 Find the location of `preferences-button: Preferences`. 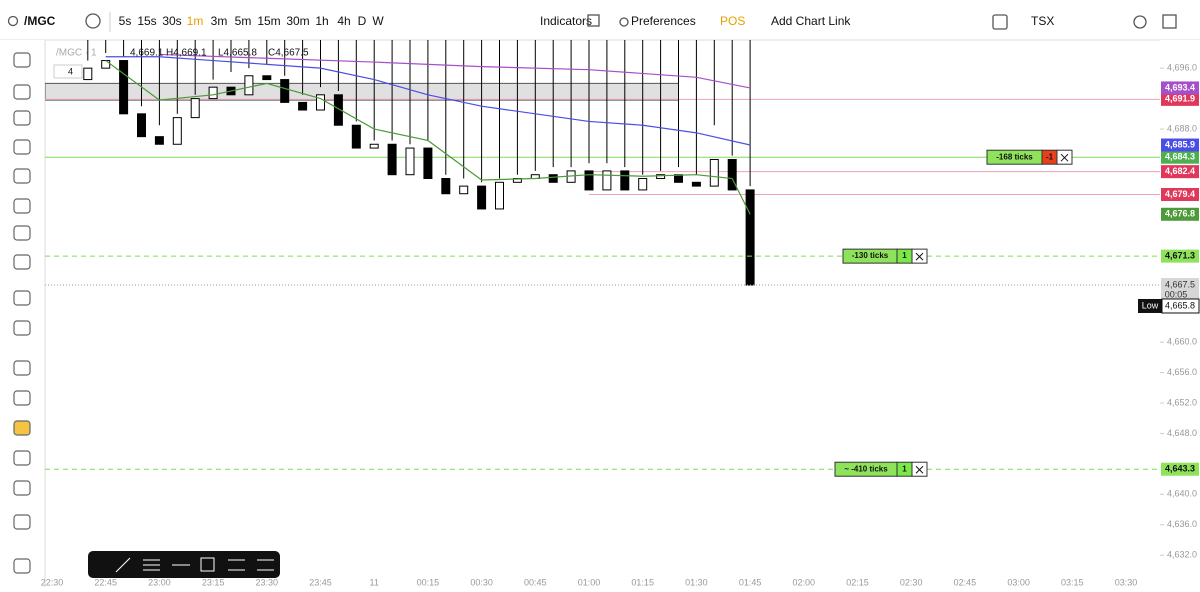

preferences-button: Preferences is located at coordinates (663, 21).